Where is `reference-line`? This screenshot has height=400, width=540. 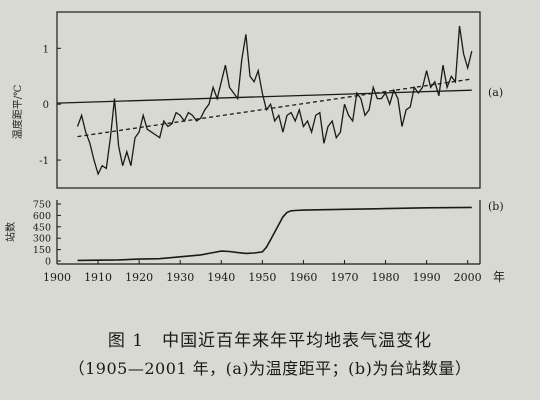 reference-line is located at coordinates (264, 96).